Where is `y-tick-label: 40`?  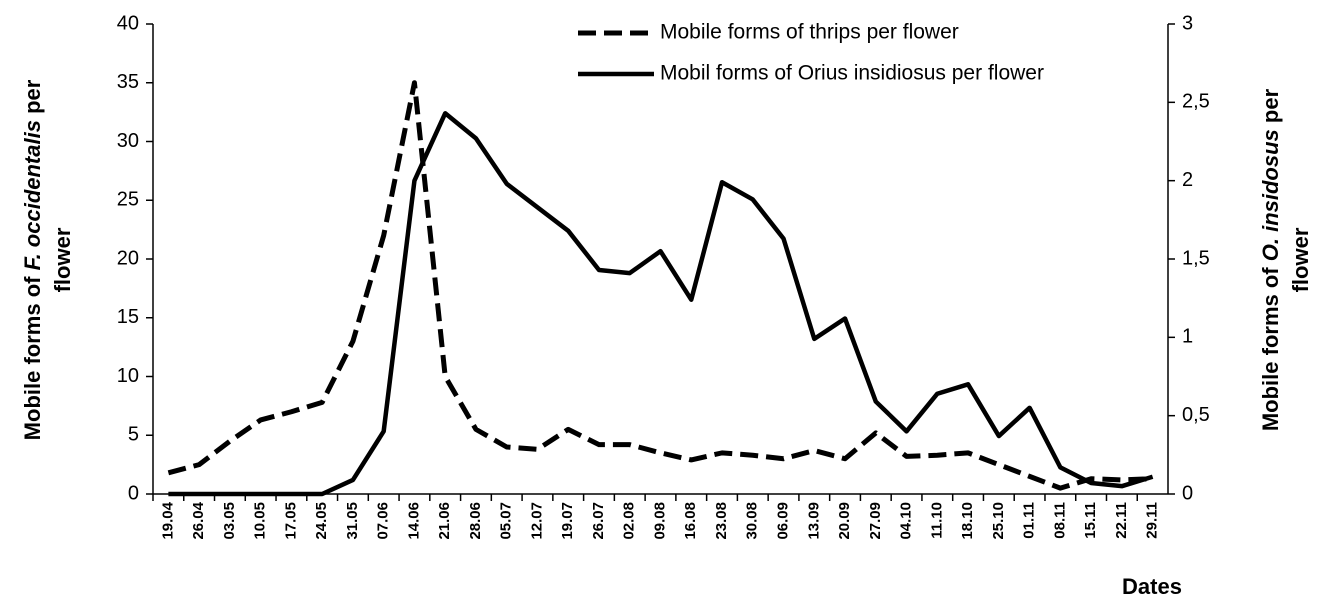
y-tick-label: 40 is located at coordinates (128, 23).